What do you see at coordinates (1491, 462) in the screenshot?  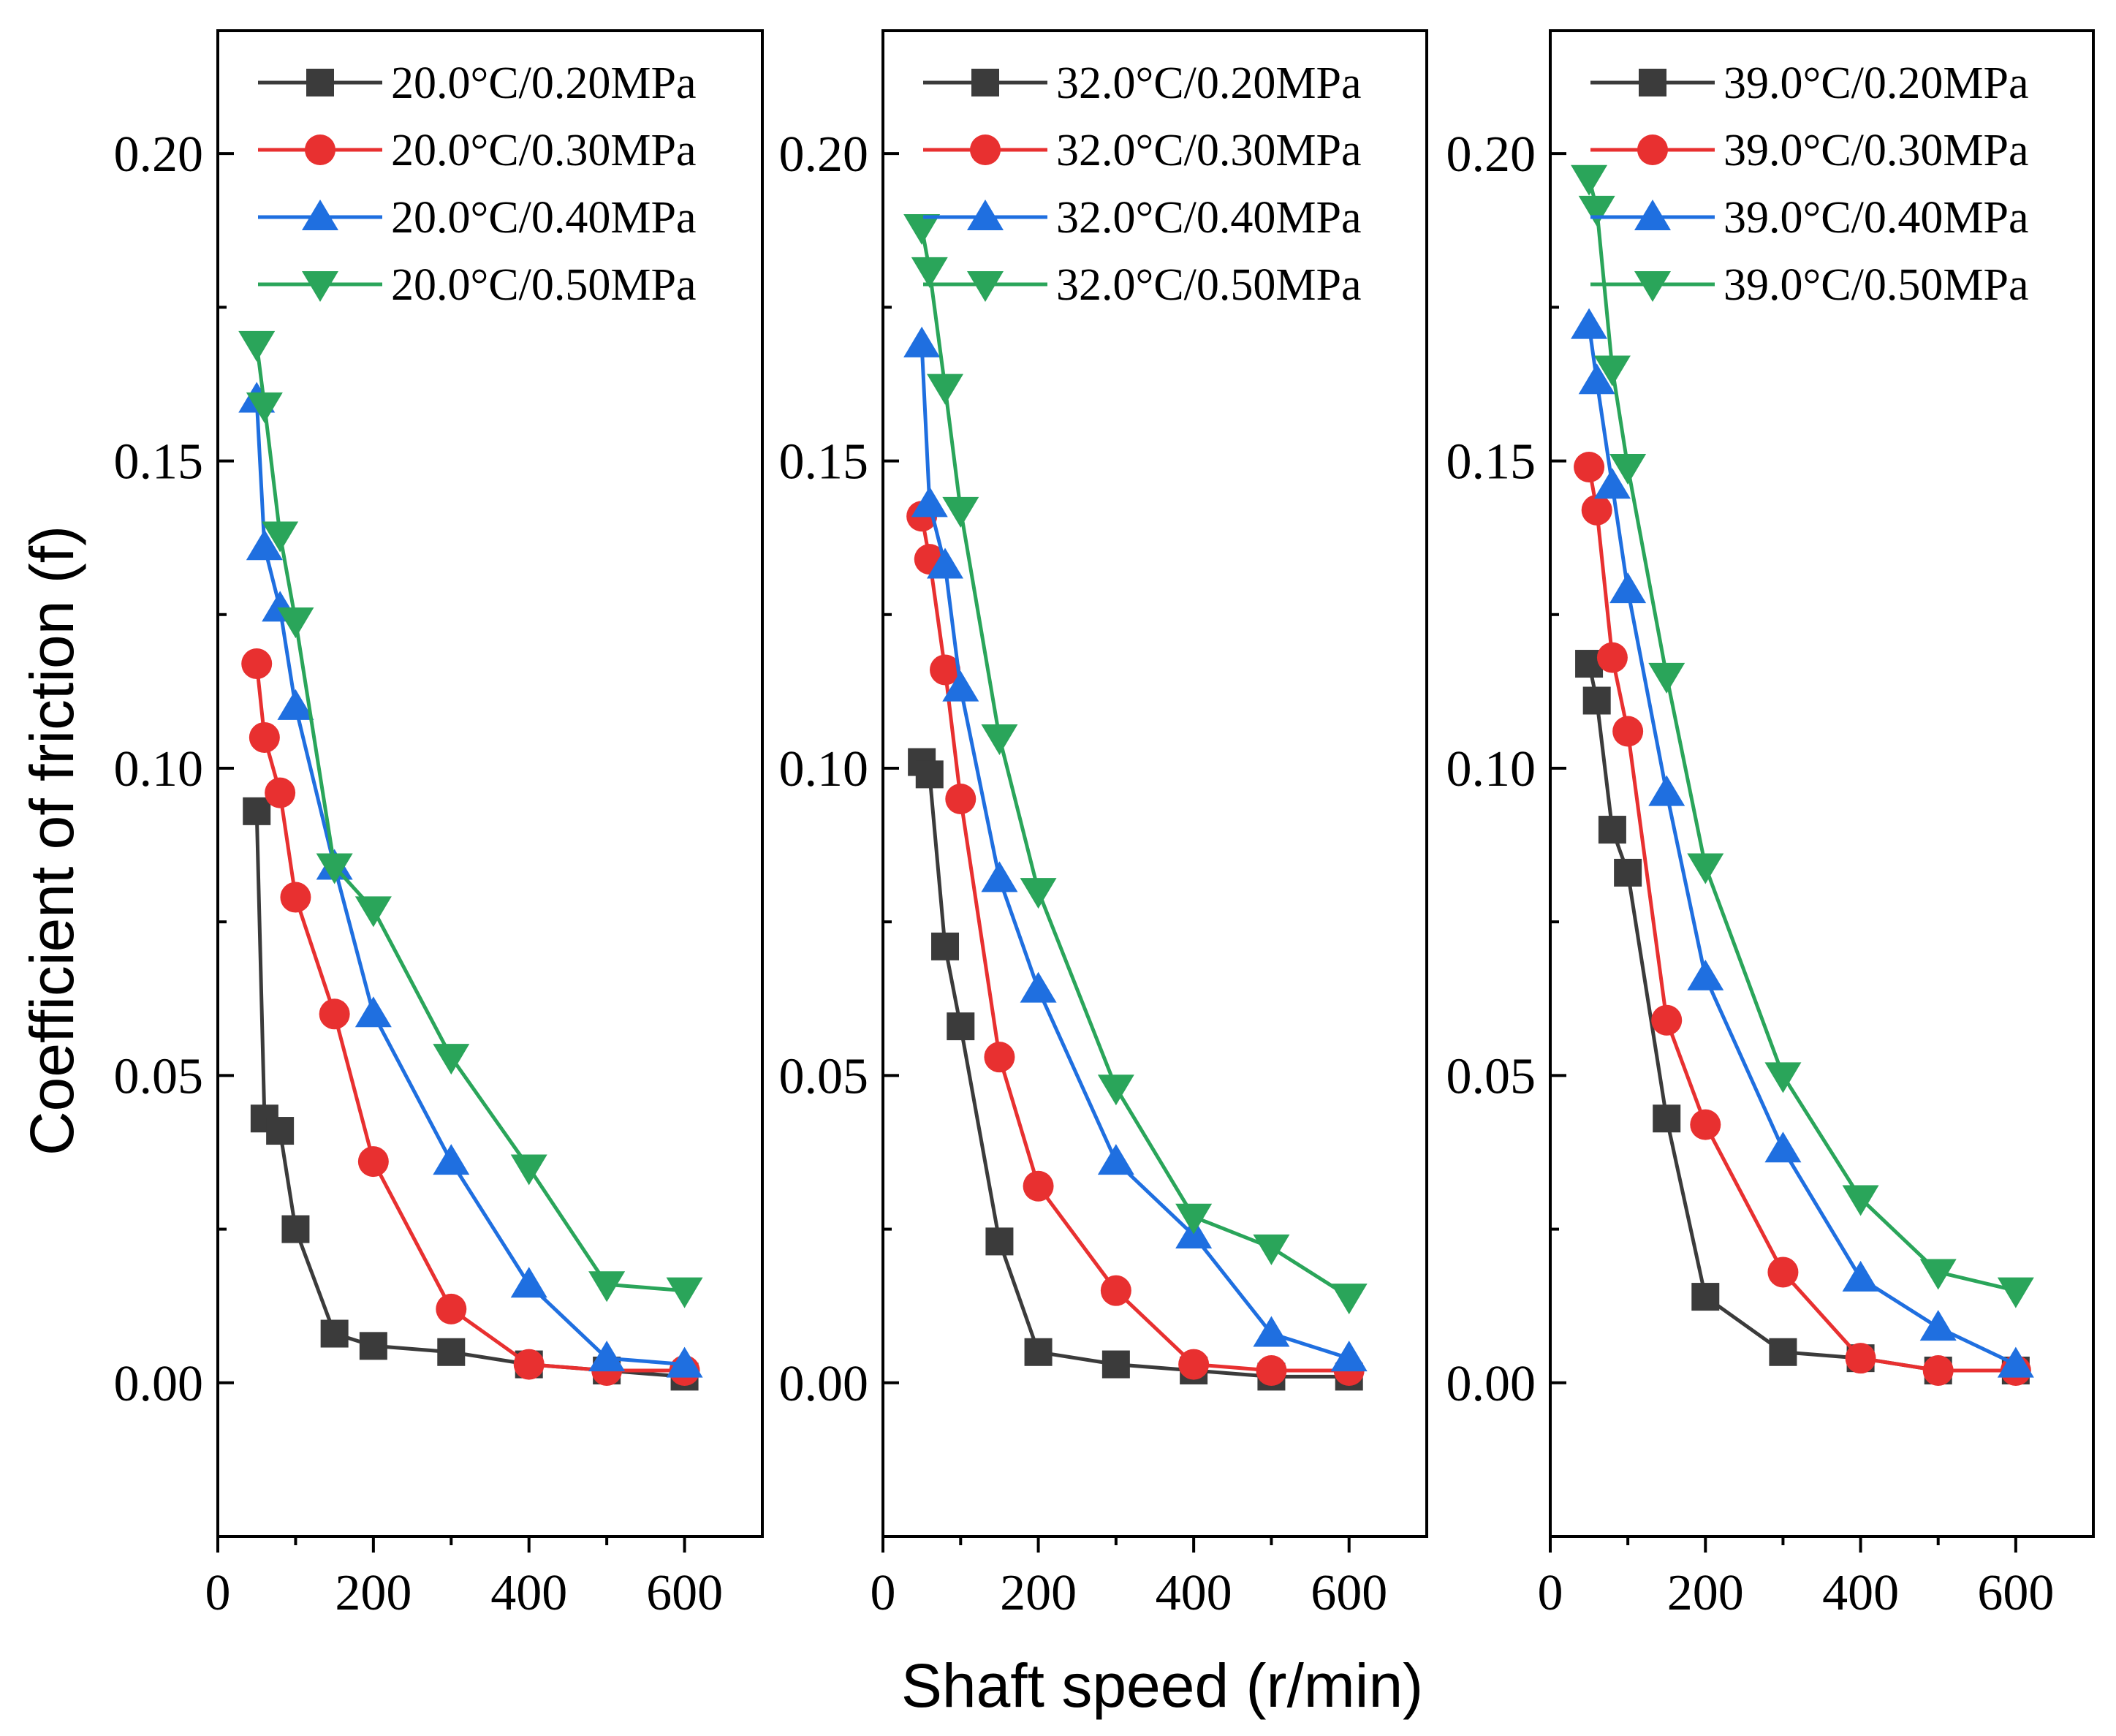 I see `y-tick-label: 0.15` at bounding box center [1491, 462].